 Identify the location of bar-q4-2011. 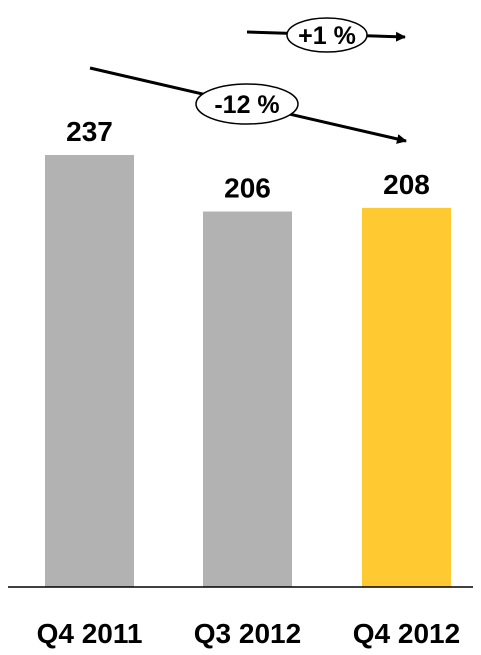
(89, 371).